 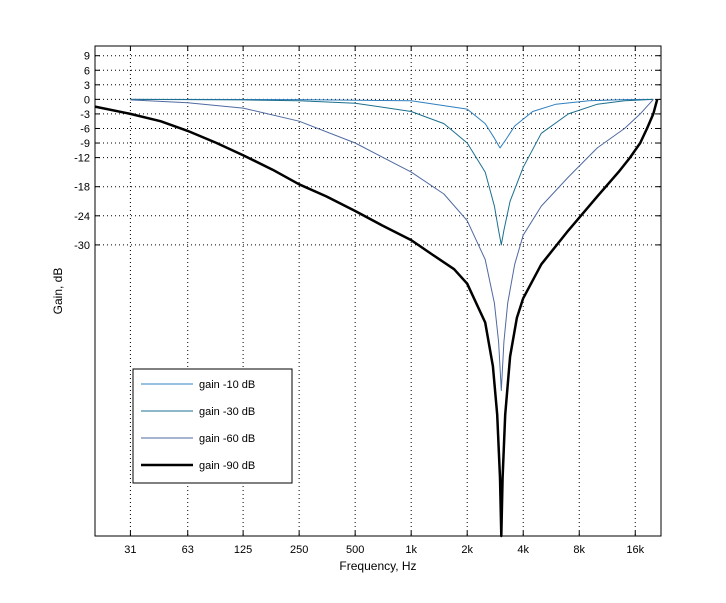 What do you see at coordinates (82, 246) in the screenshot?
I see `y-tick-label: -30` at bounding box center [82, 246].